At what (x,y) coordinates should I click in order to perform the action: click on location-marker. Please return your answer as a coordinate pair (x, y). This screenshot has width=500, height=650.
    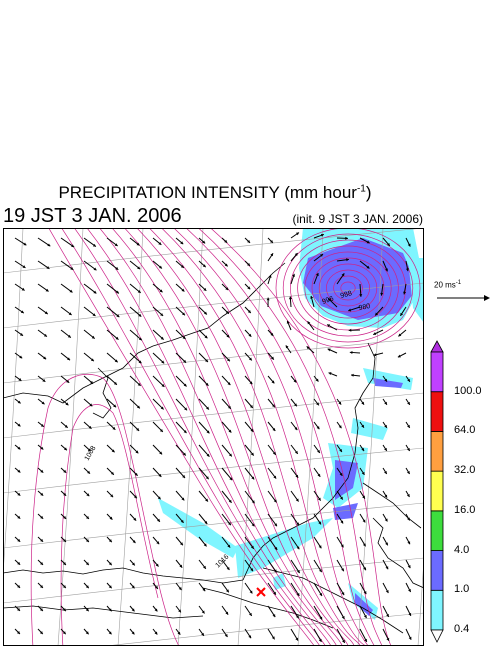
    Looking at the image, I should click on (261, 592).